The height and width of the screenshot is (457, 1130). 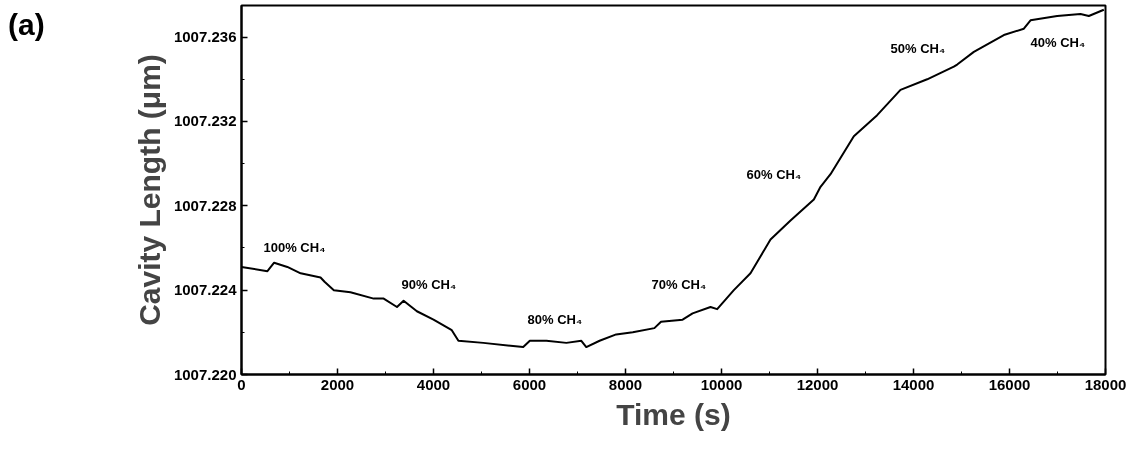 I want to click on y-tick-label: 1007.228, so click(x=205, y=205).